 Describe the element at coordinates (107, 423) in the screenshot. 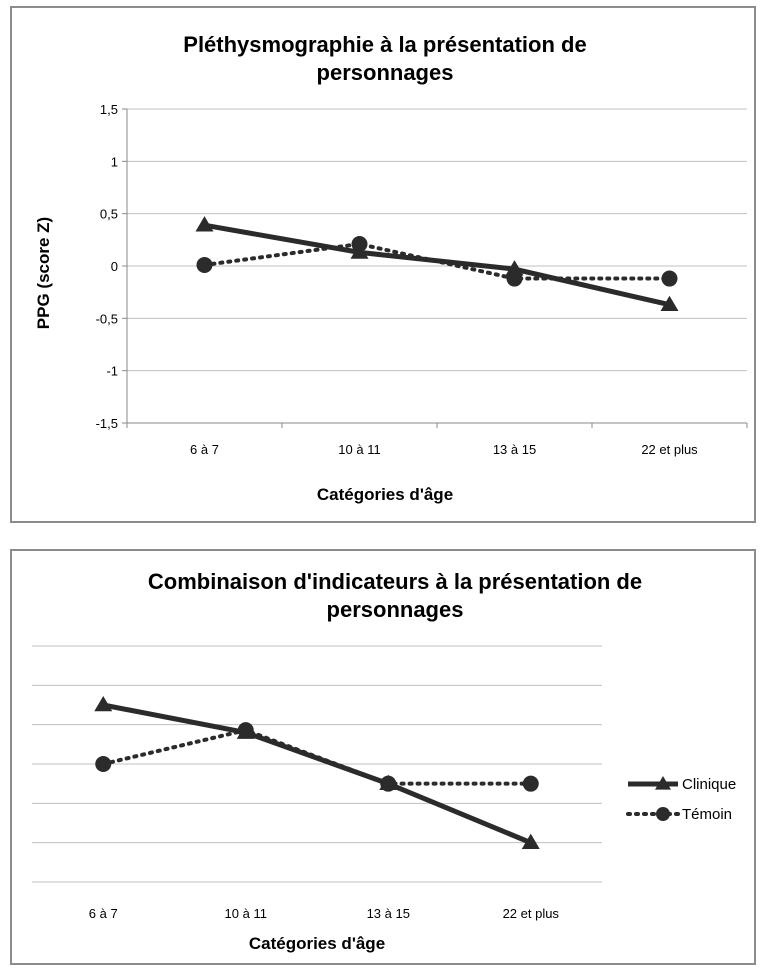

I see `y-tick-label: -1,5` at that location.